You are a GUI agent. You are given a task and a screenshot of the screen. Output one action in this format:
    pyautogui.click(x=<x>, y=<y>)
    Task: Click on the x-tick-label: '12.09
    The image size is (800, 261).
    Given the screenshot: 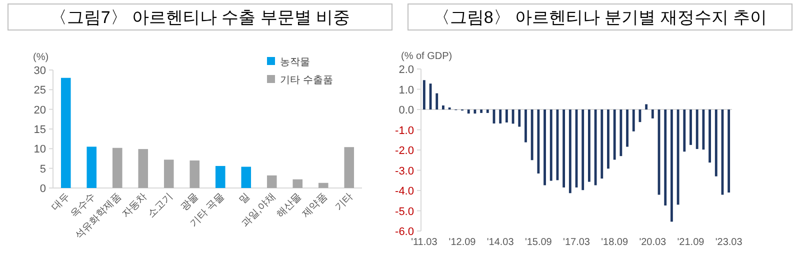 What is the action you would take?
    pyautogui.click(x=462, y=242)
    